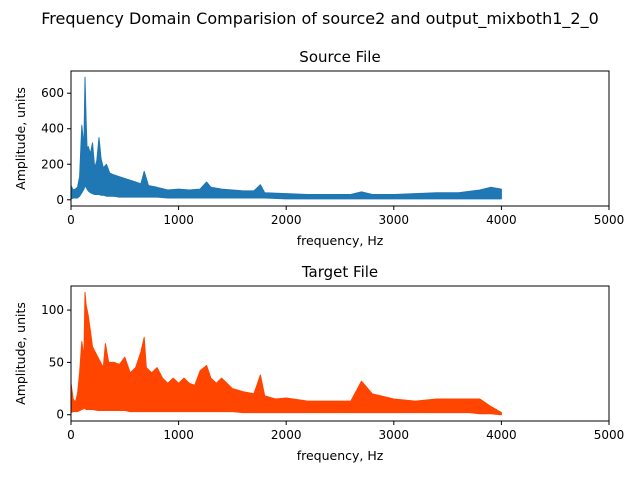 The width and height of the screenshot is (640, 480). Describe the element at coordinates (52, 164) in the screenshot. I see `y-tick-label: 200` at that location.